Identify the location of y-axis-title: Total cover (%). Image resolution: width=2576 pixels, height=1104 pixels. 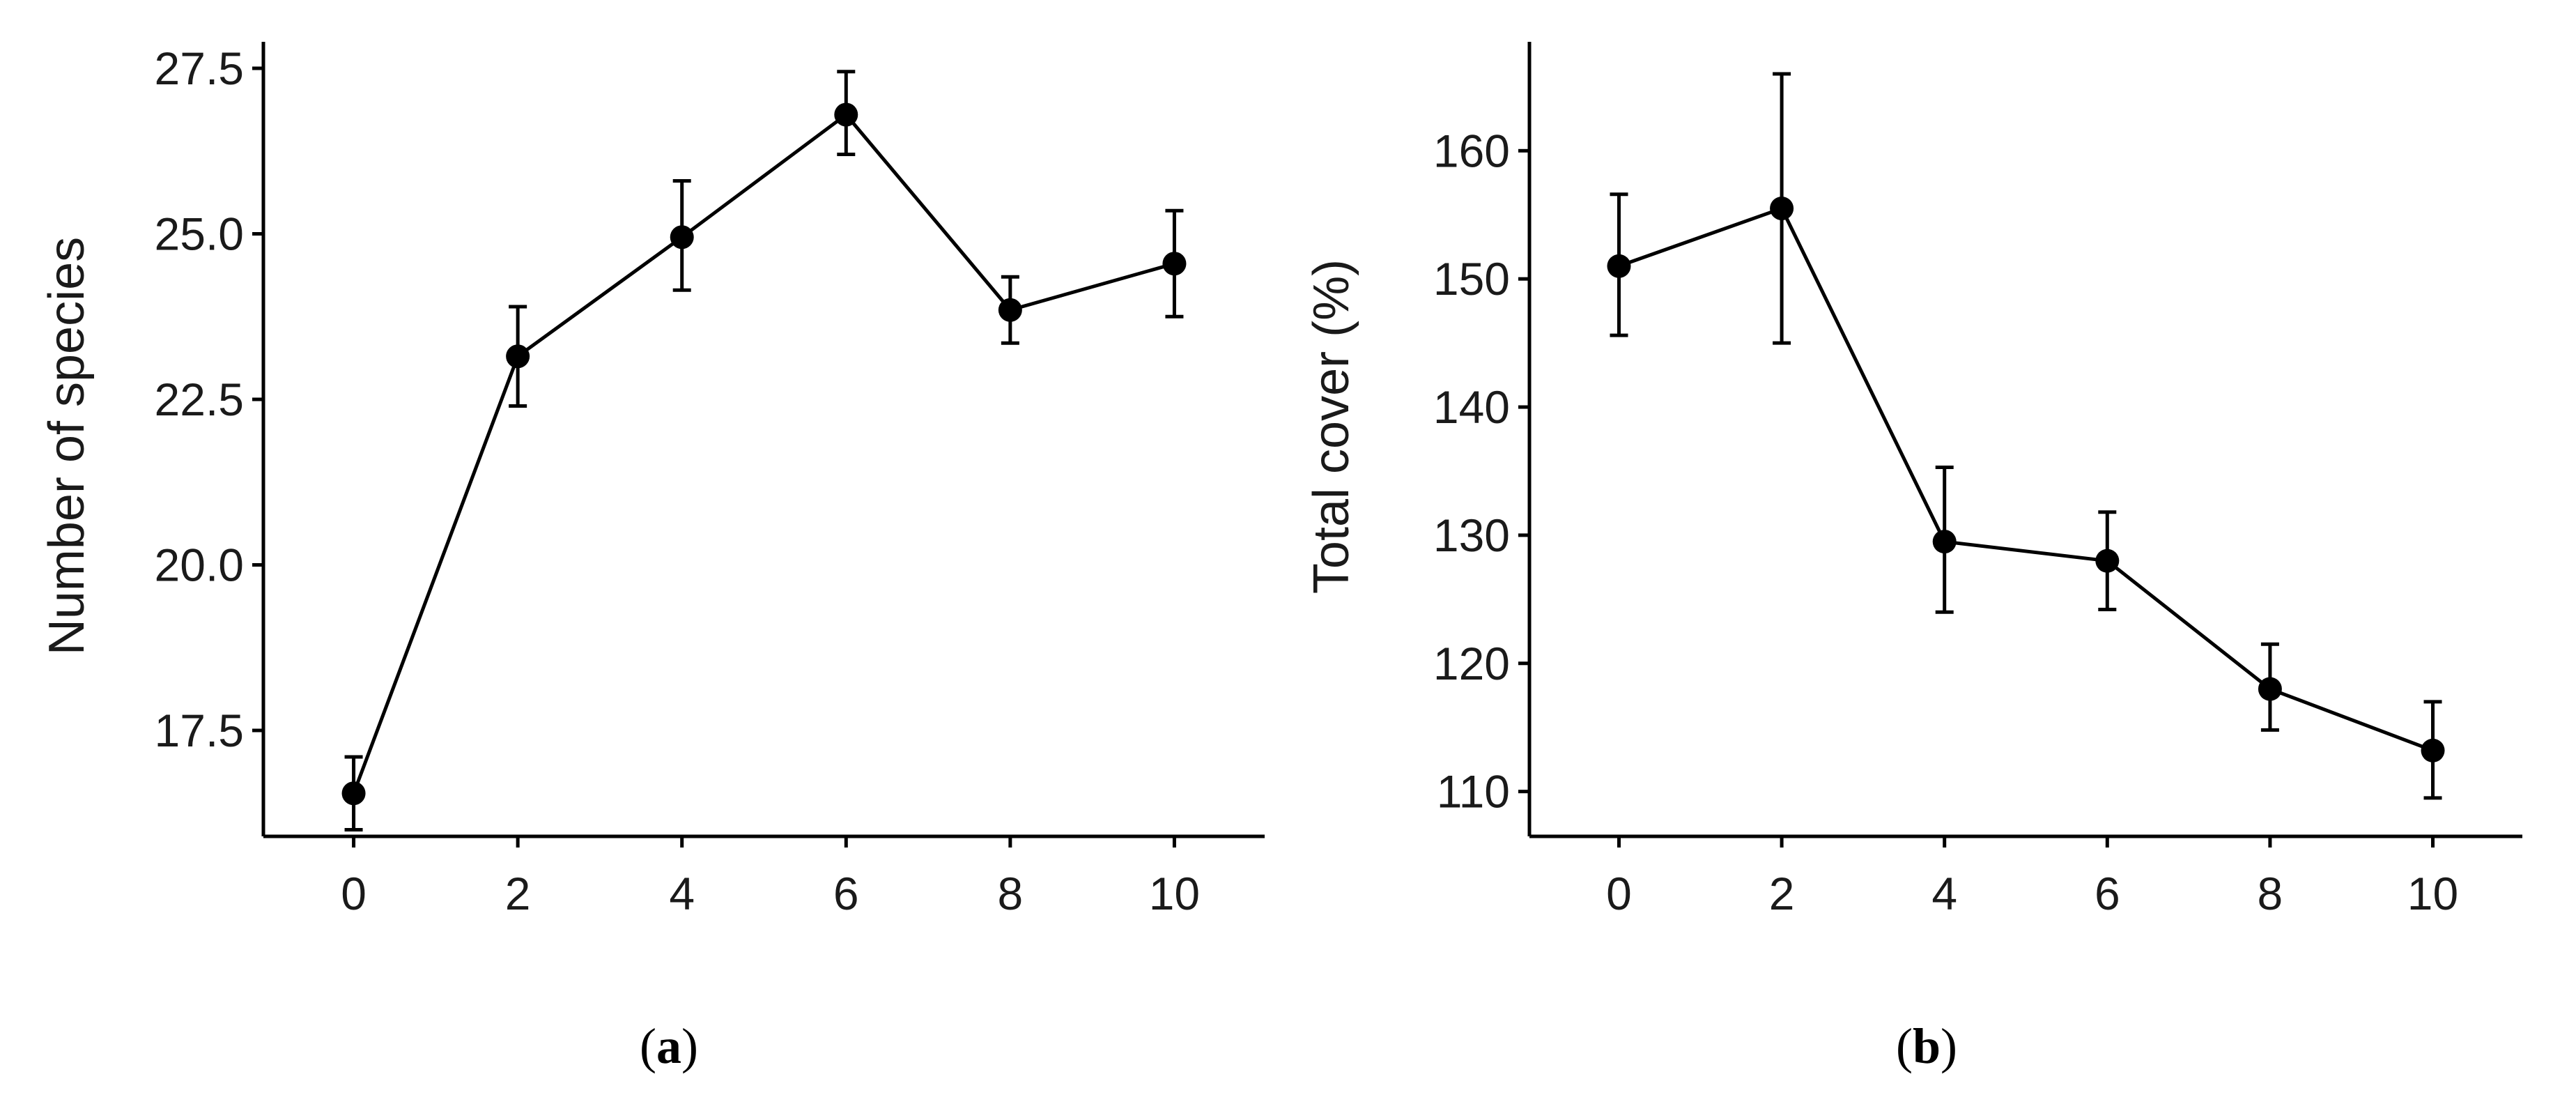
(1331, 426).